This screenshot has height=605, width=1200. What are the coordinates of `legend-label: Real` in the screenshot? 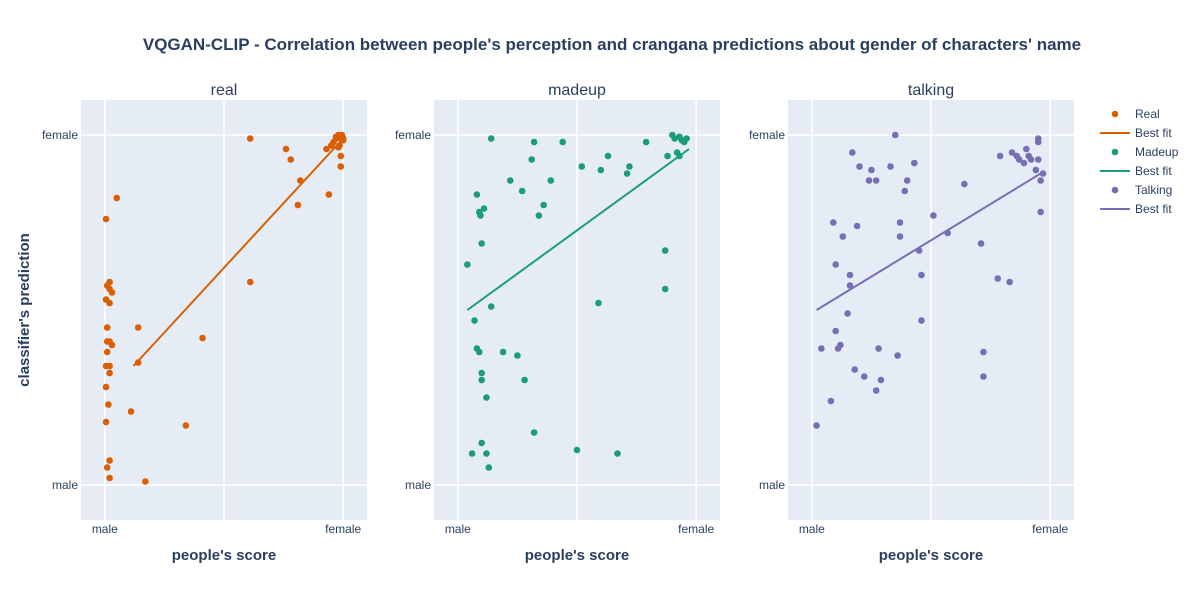 It's located at (1147, 114).